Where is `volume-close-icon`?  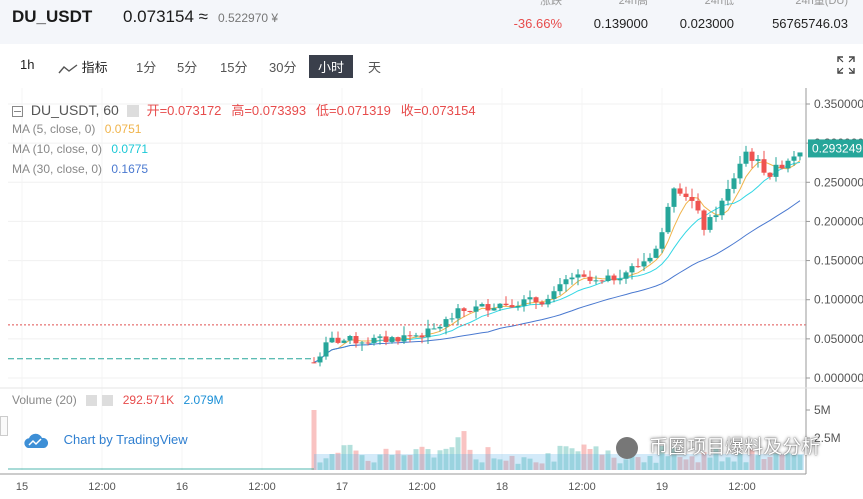 volume-close-icon is located at coordinates (108, 401).